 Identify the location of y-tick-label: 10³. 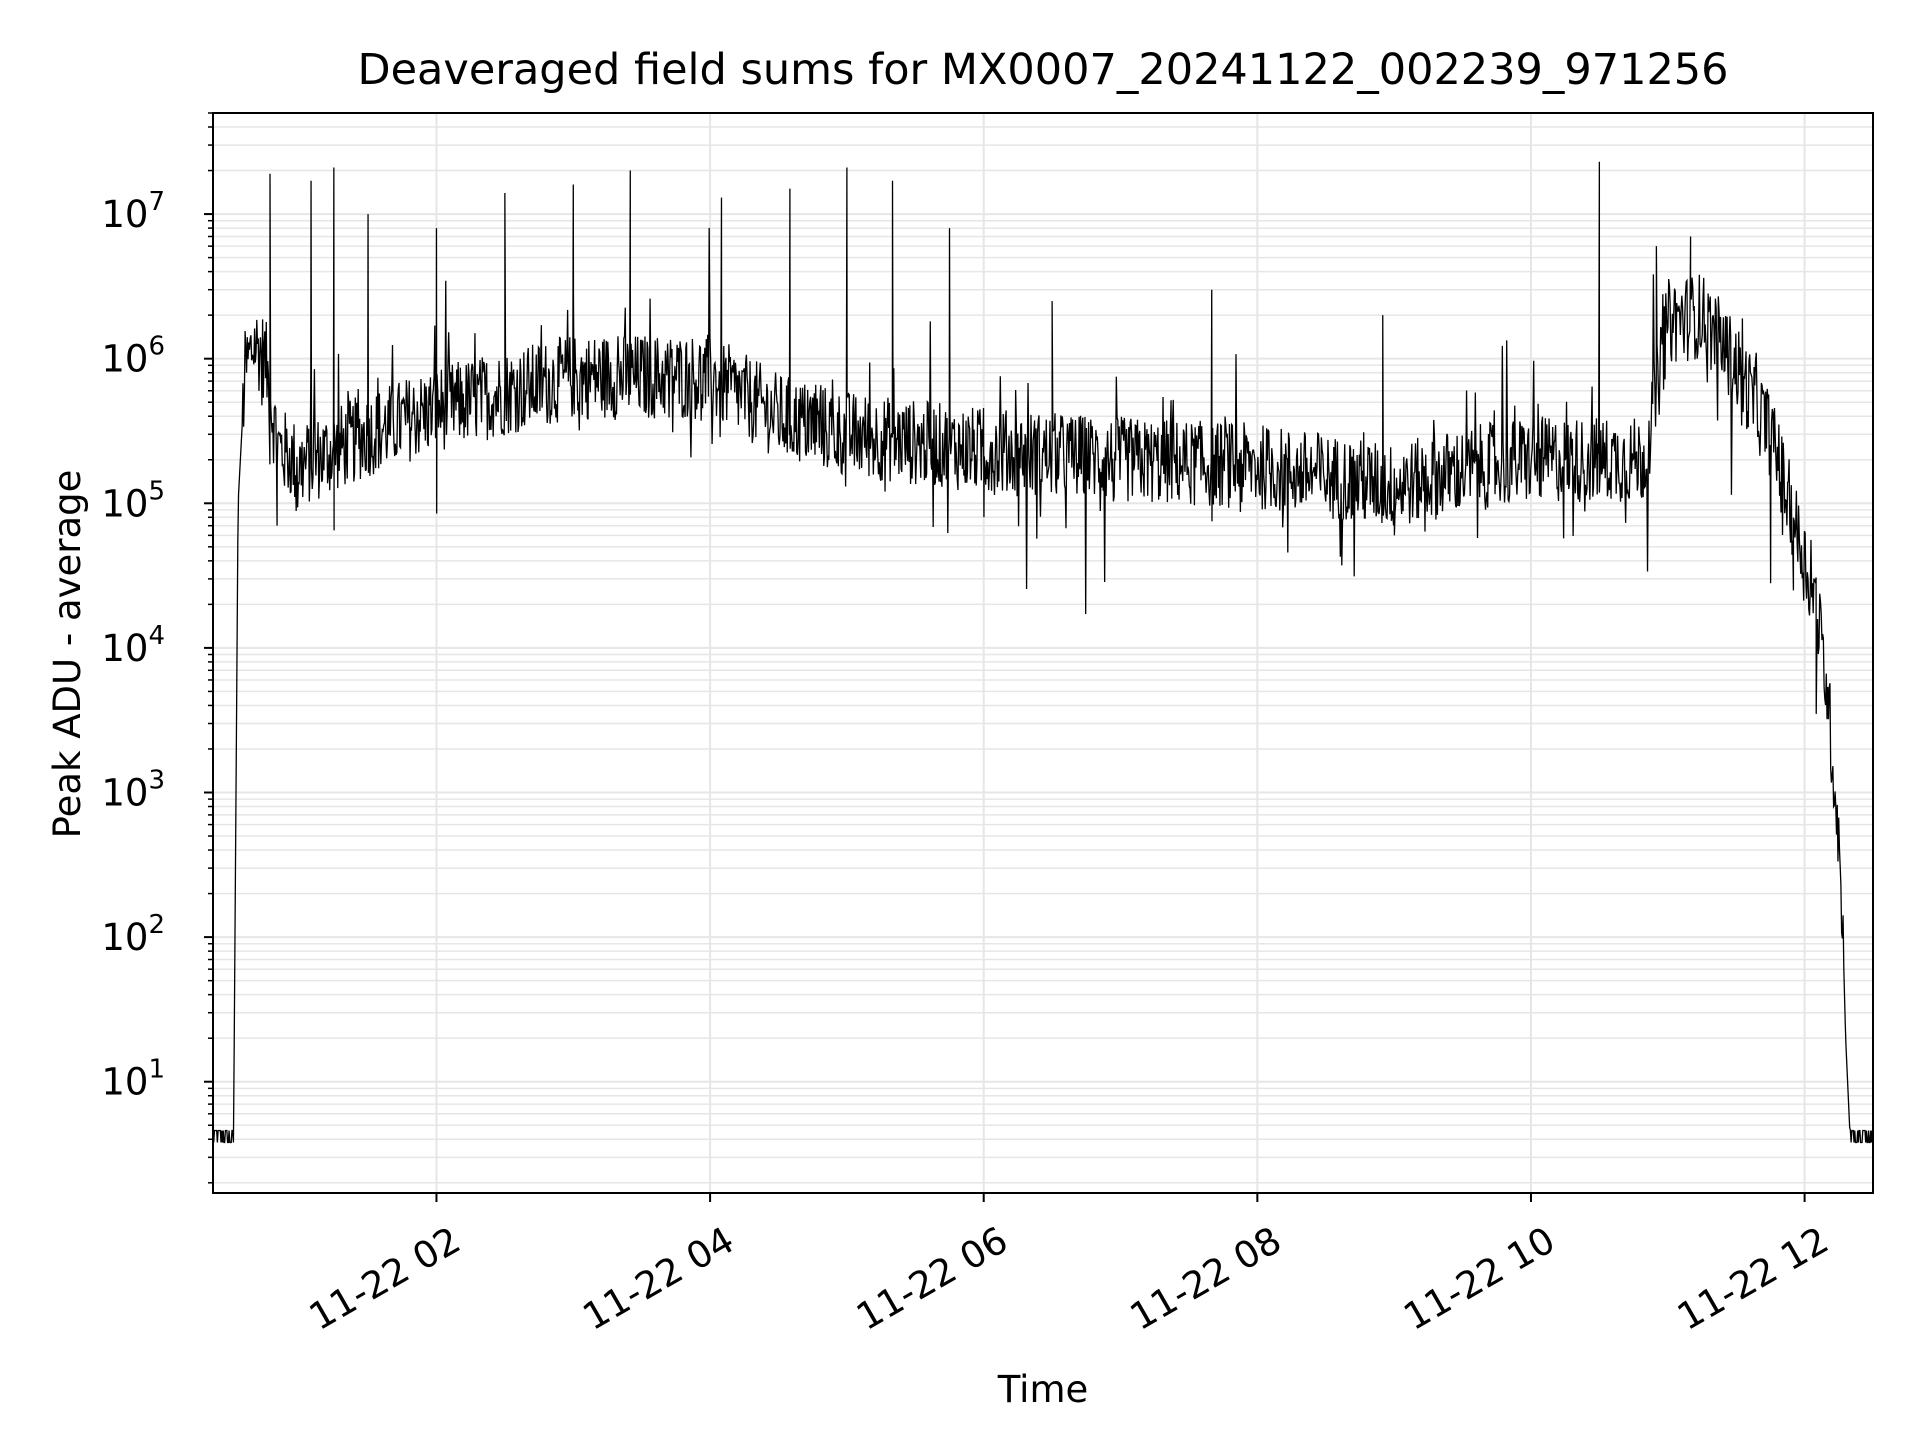
(133, 790).